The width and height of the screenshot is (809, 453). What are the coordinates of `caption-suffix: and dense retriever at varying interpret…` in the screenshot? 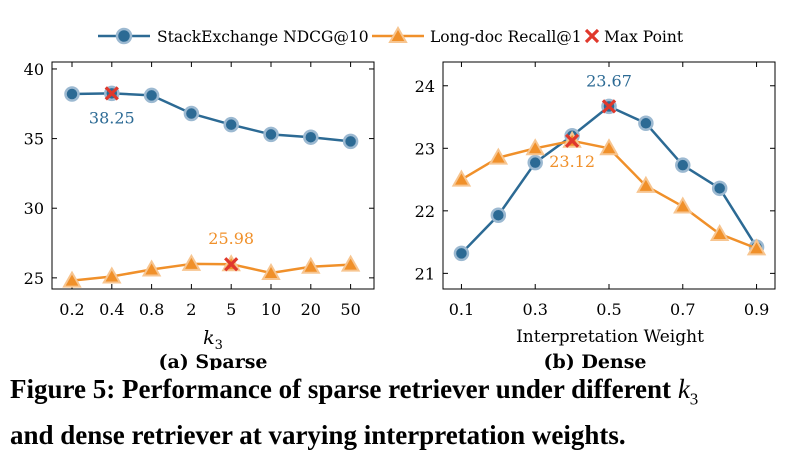 It's located at (318, 435).